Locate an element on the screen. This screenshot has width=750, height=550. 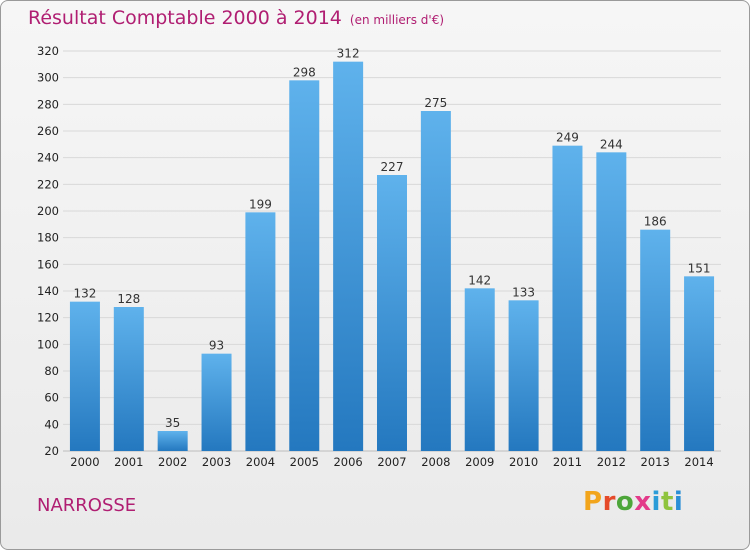
y-tick-label: 220 is located at coordinates (48, 184).